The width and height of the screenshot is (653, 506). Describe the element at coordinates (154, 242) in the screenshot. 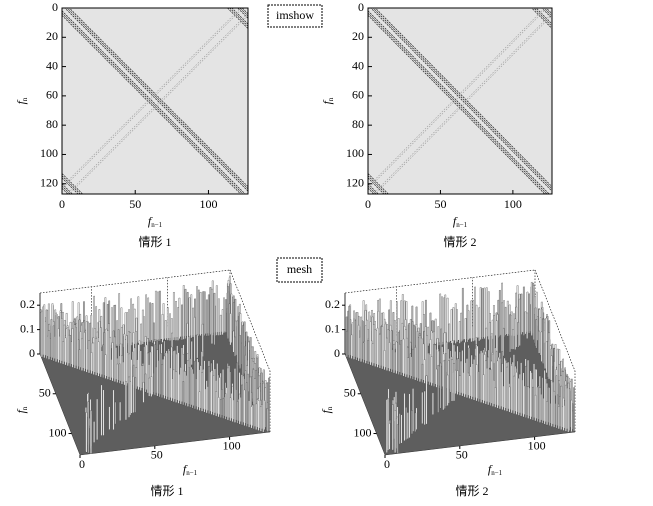

I see `caption: 情形 1` at that location.